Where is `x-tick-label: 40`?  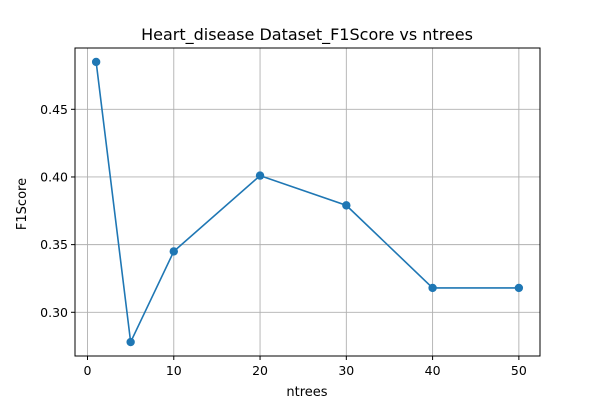 x-tick-label: 40 is located at coordinates (433, 370).